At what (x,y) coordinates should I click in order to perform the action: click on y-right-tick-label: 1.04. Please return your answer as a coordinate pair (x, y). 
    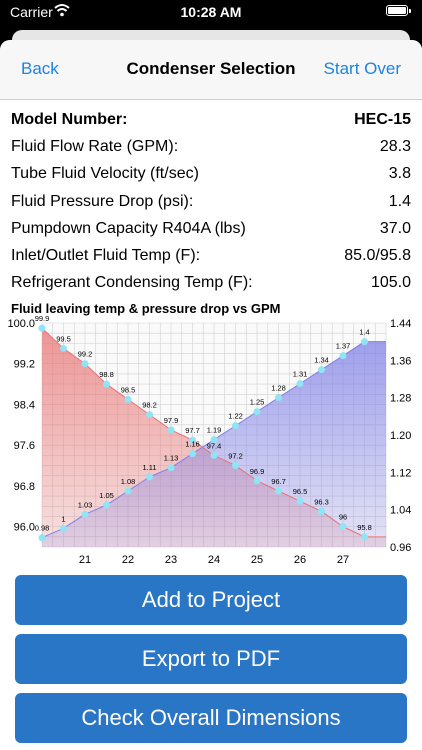
    Looking at the image, I should click on (400, 511).